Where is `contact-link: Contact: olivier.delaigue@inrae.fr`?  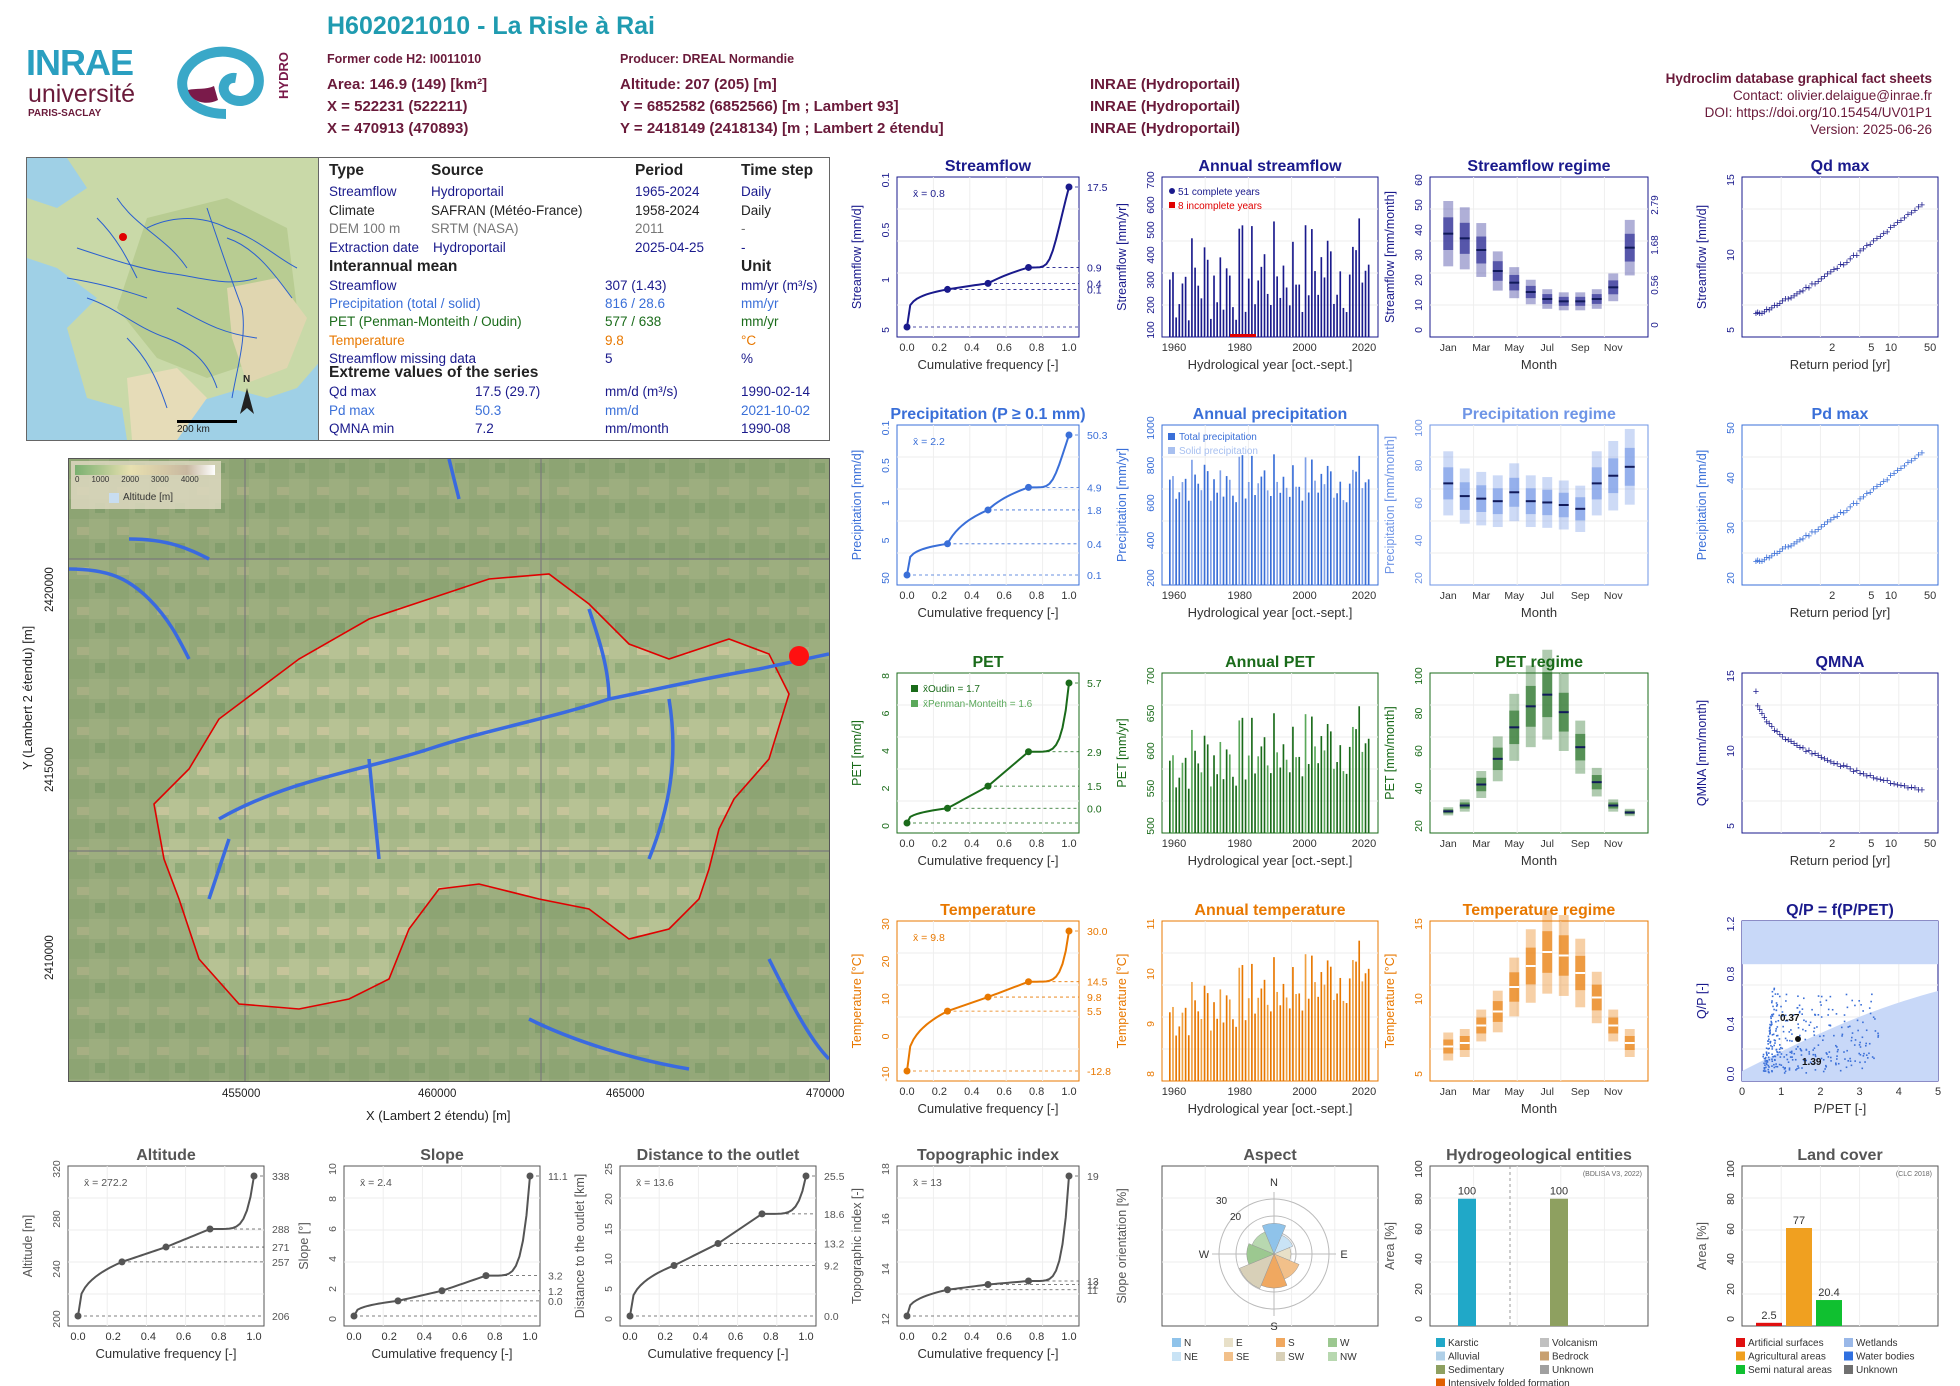
contact-link: Contact: olivier.delaigue@inrae.fr is located at coordinates (1832, 95).